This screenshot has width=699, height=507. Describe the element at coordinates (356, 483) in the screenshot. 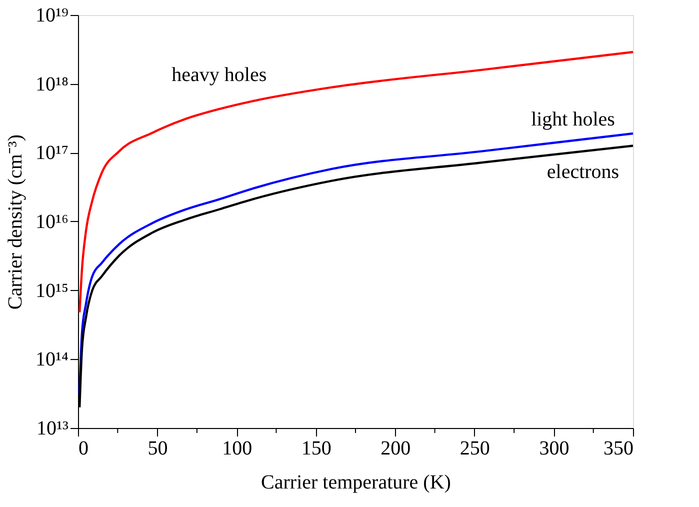

I see `x-axis-title: Carrier temperature (K)` at that location.